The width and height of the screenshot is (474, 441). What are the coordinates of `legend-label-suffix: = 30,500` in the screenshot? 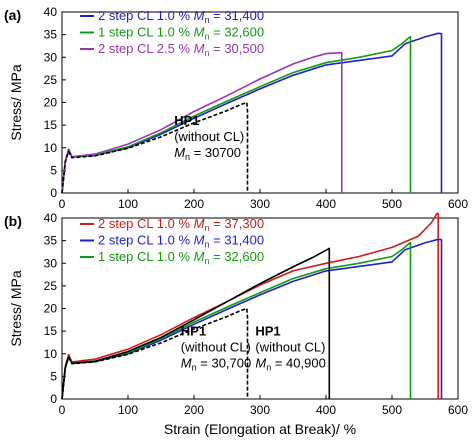 It's located at (237, 48).